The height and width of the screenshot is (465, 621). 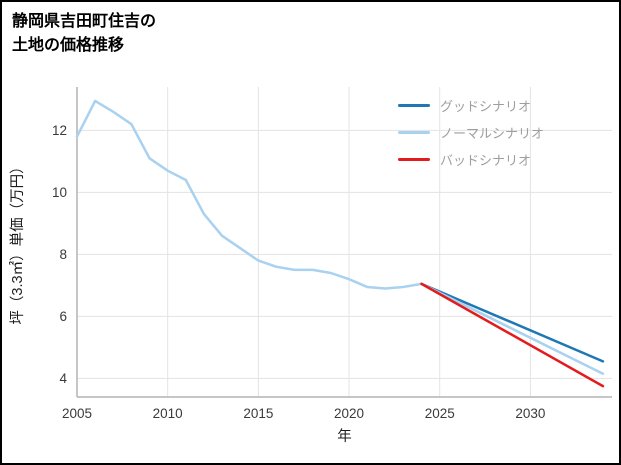 I want to click on legend-item-bad-scenario: バッドシナリオ, so click(x=471, y=159).